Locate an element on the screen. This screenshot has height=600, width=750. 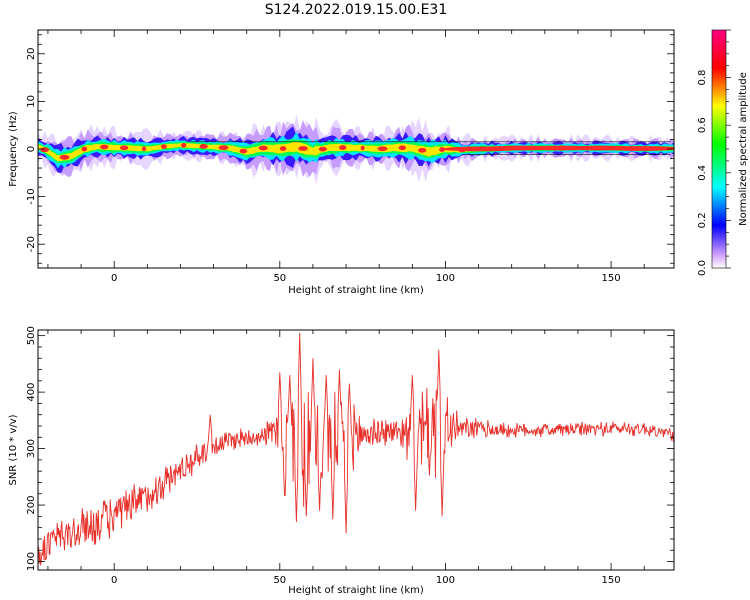
figure-title: S124.2022.019.15.00.E31 is located at coordinates (356, 10).